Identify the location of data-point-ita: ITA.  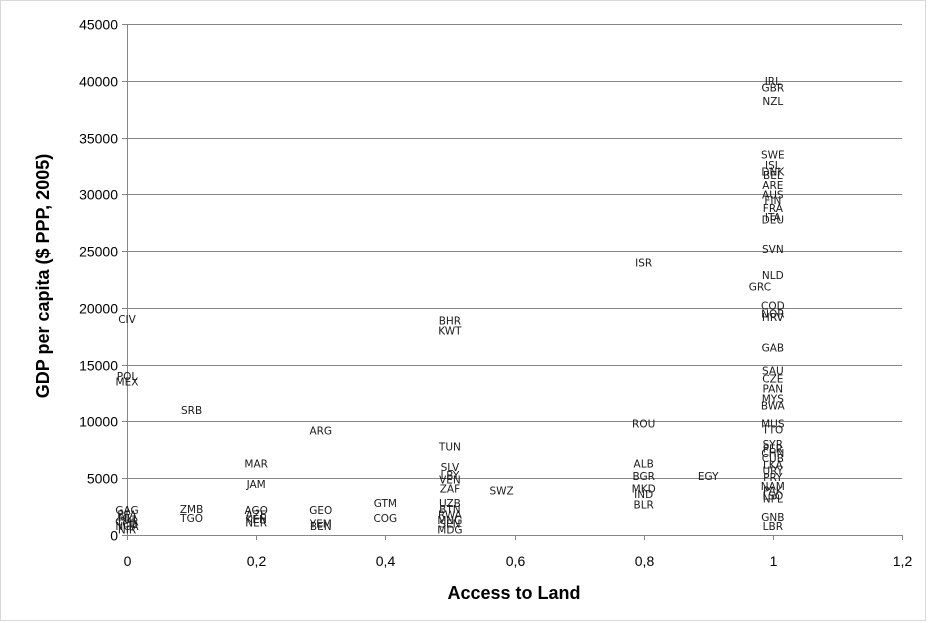
(773, 218).